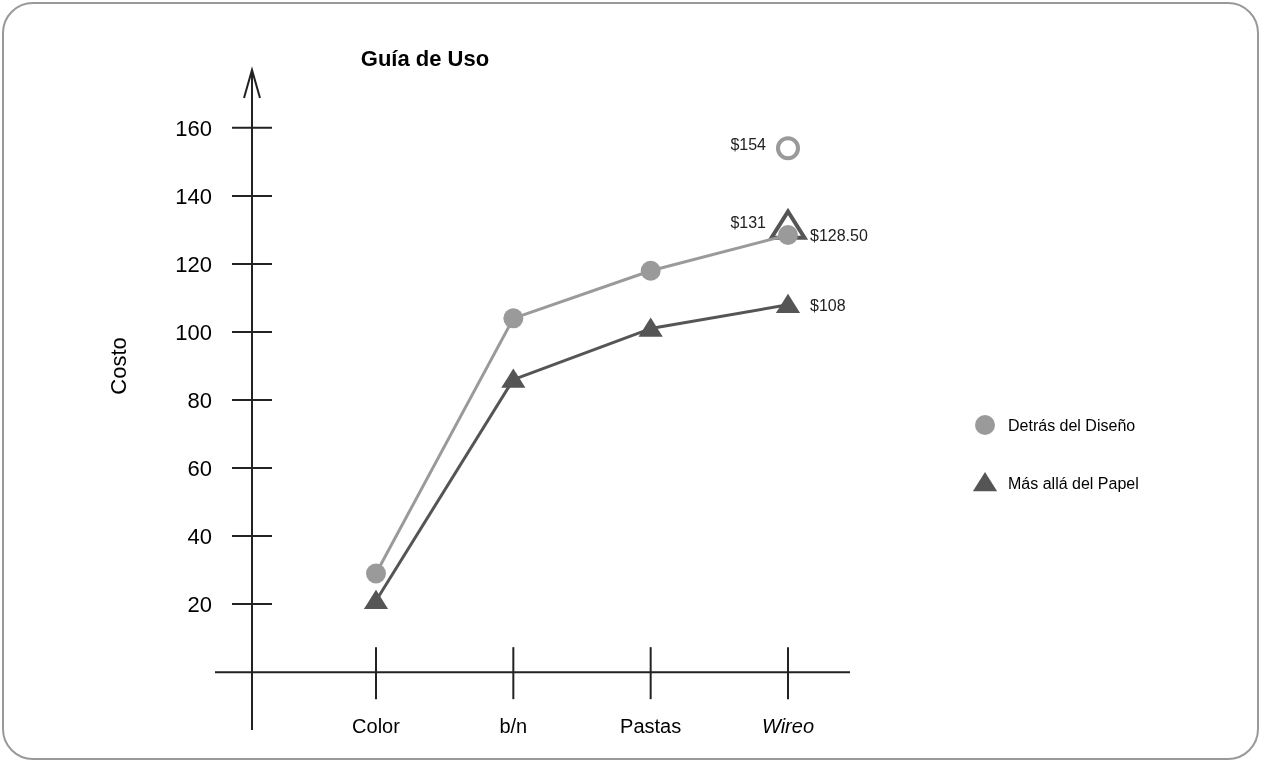  Describe the element at coordinates (788, 726) in the screenshot. I see `x-tick-label: Wireo` at that location.